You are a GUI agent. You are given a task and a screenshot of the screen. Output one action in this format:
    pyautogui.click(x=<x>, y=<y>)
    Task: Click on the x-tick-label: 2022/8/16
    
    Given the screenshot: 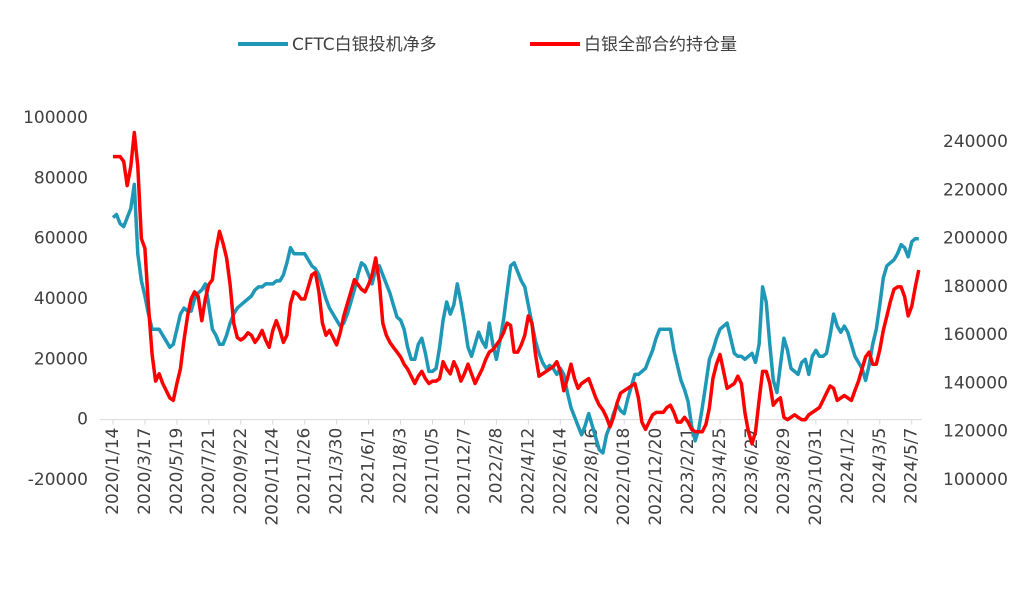 What is the action you would take?
    pyautogui.click(x=592, y=471)
    